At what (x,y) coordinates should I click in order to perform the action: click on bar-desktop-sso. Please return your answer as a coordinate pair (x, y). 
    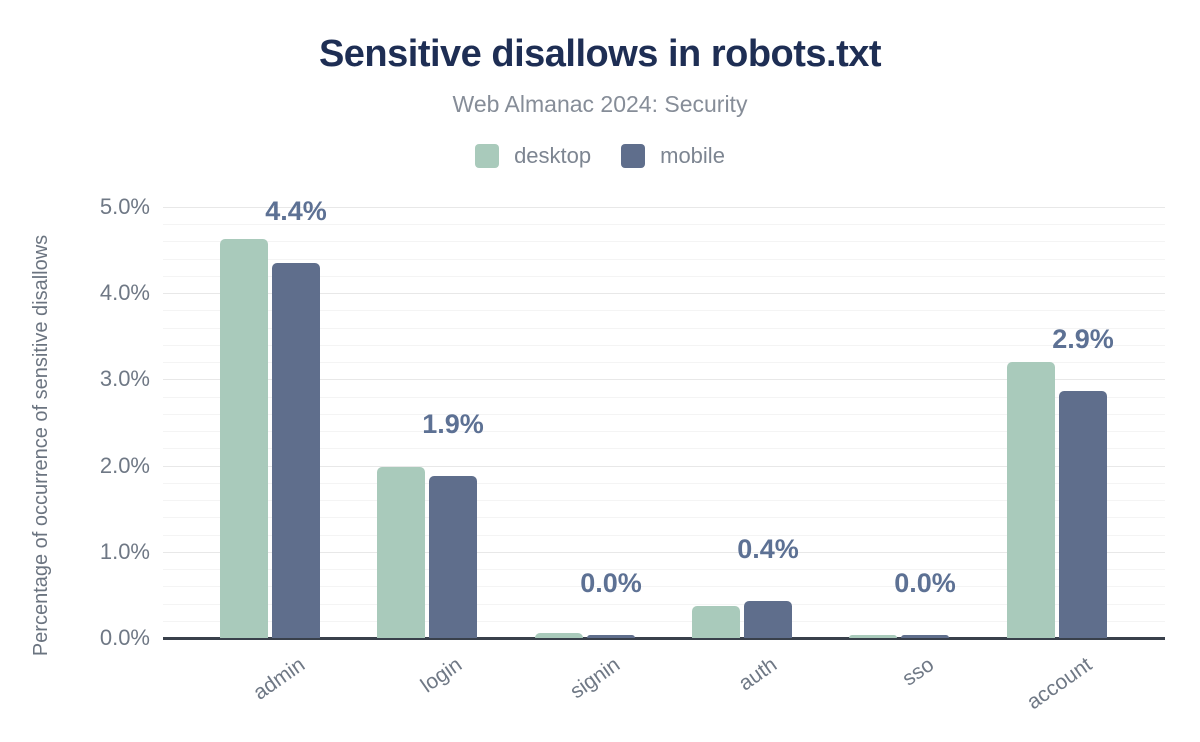
    Looking at the image, I should click on (873, 636).